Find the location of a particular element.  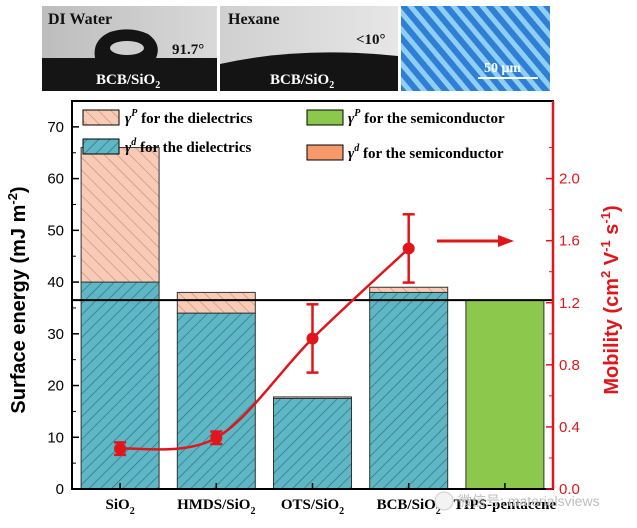

wechat-icon is located at coordinates (444, 501).